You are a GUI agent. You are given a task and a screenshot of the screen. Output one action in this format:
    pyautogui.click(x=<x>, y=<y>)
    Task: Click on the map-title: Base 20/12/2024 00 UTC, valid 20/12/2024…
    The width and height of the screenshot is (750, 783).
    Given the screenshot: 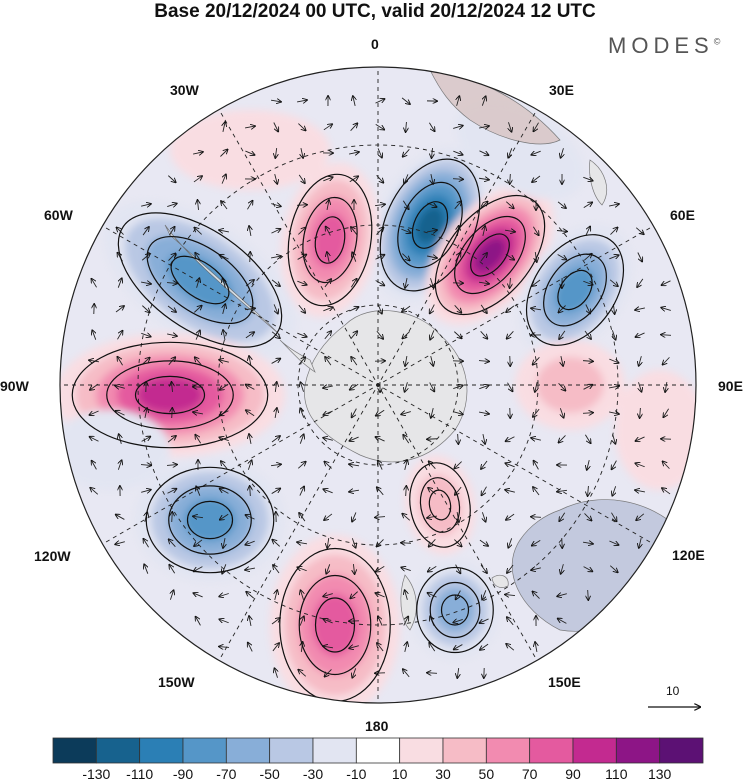 What is the action you would take?
    pyautogui.click(x=375, y=11)
    